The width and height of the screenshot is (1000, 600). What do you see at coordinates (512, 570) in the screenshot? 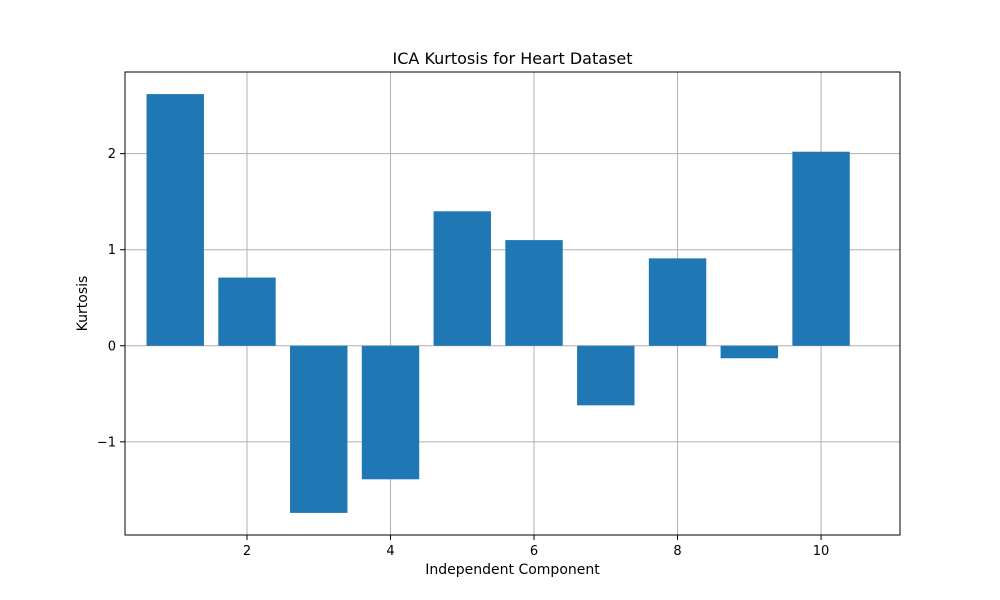
I see `x-axis-label: Independent Component` at bounding box center [512, 570].